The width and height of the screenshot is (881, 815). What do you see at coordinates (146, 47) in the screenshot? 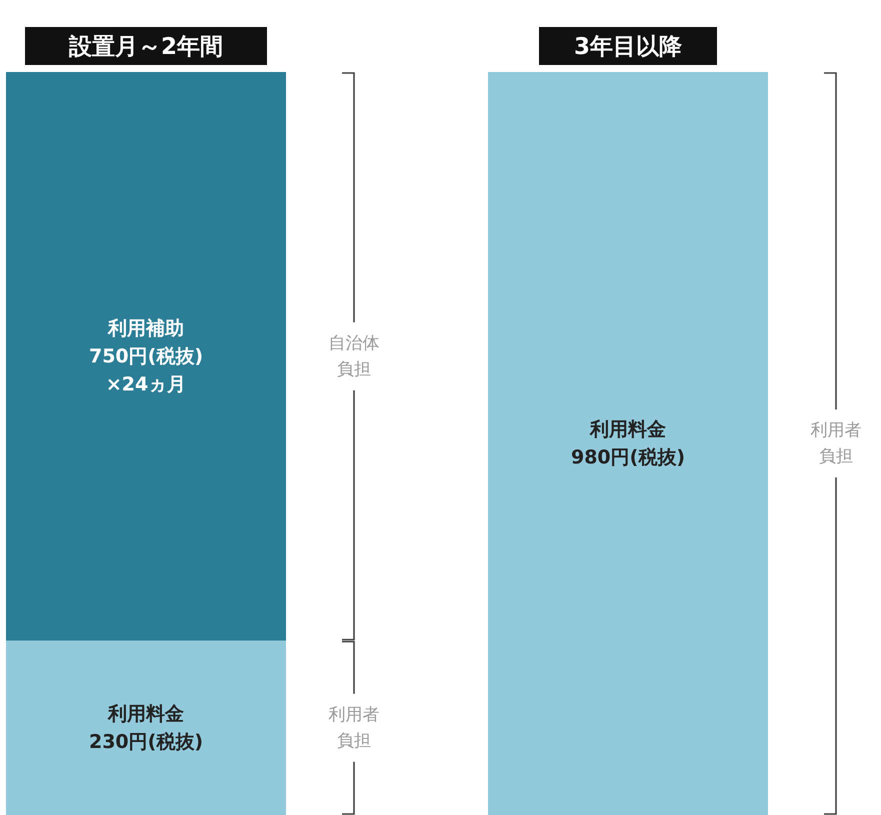
I see `x-tick-label: 設置月～2年間` at bounding box center [146, 47].